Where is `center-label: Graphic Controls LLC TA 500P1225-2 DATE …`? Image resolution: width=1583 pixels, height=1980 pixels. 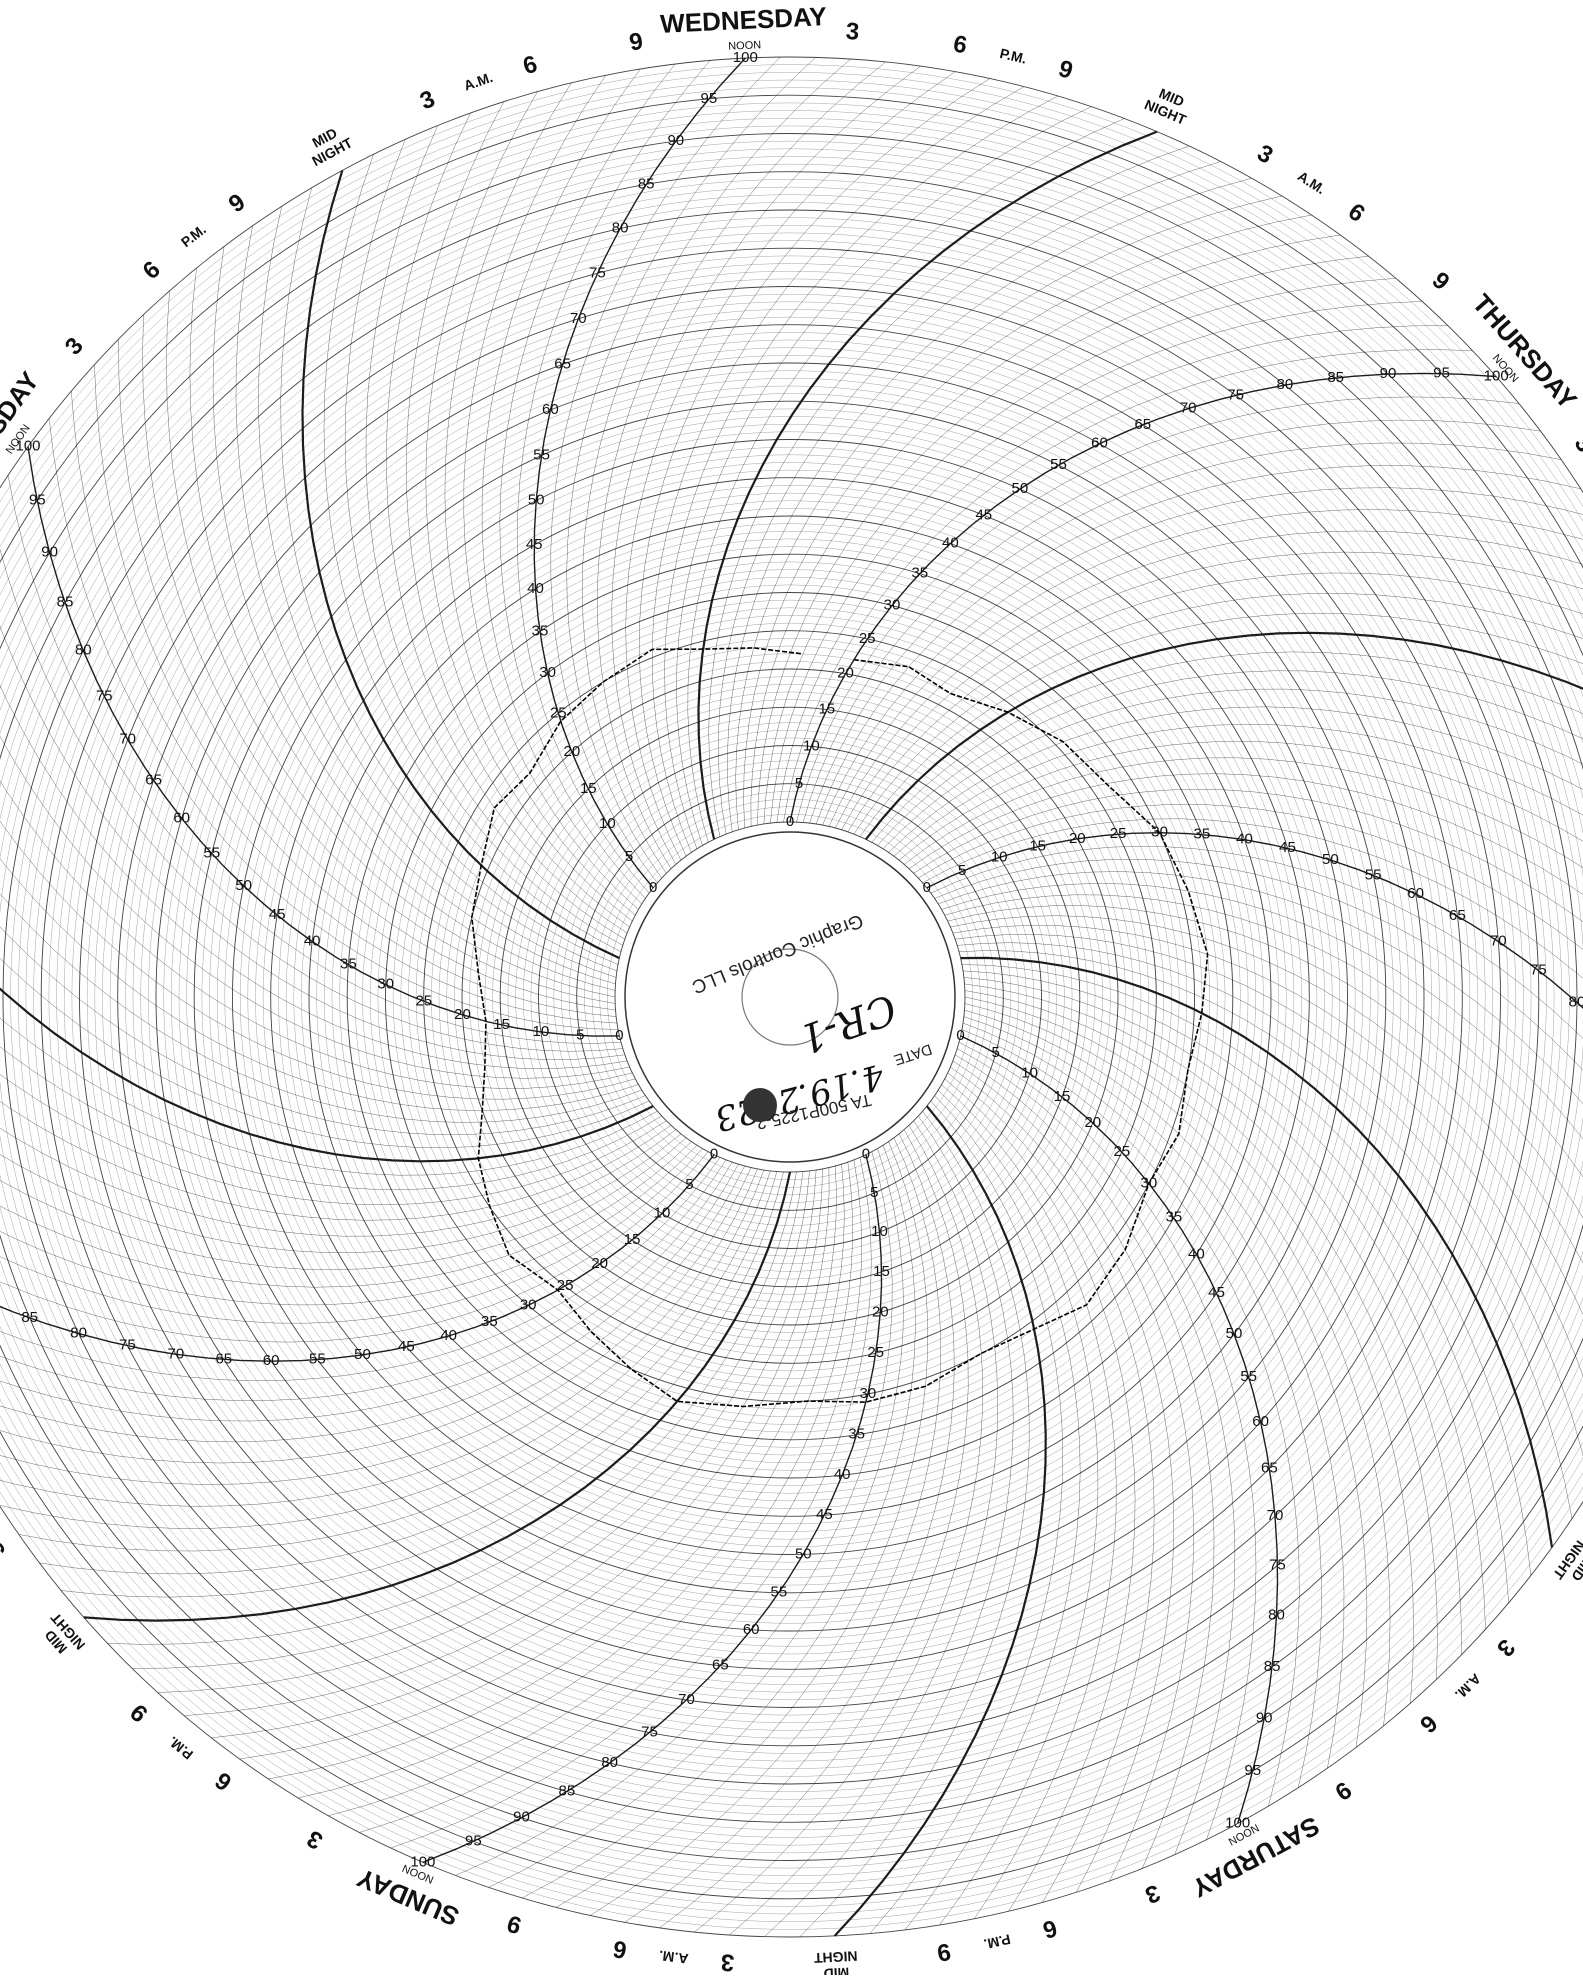
center-label: Graphic Controls LLC TA 500P1225-2 DATE … is located at coordinates (790, 997).